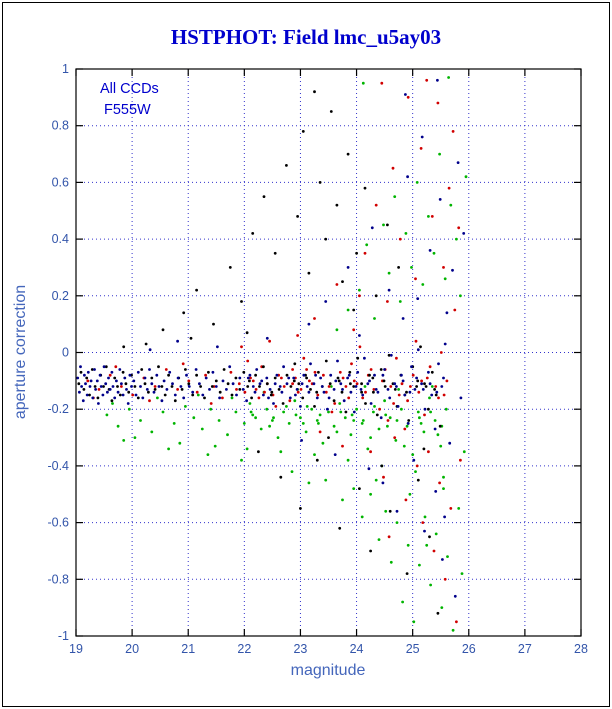 Image resolution: width=612 pixels, height=709 pixels. I want to click on x-tick-label: 26, so click(469, 649).